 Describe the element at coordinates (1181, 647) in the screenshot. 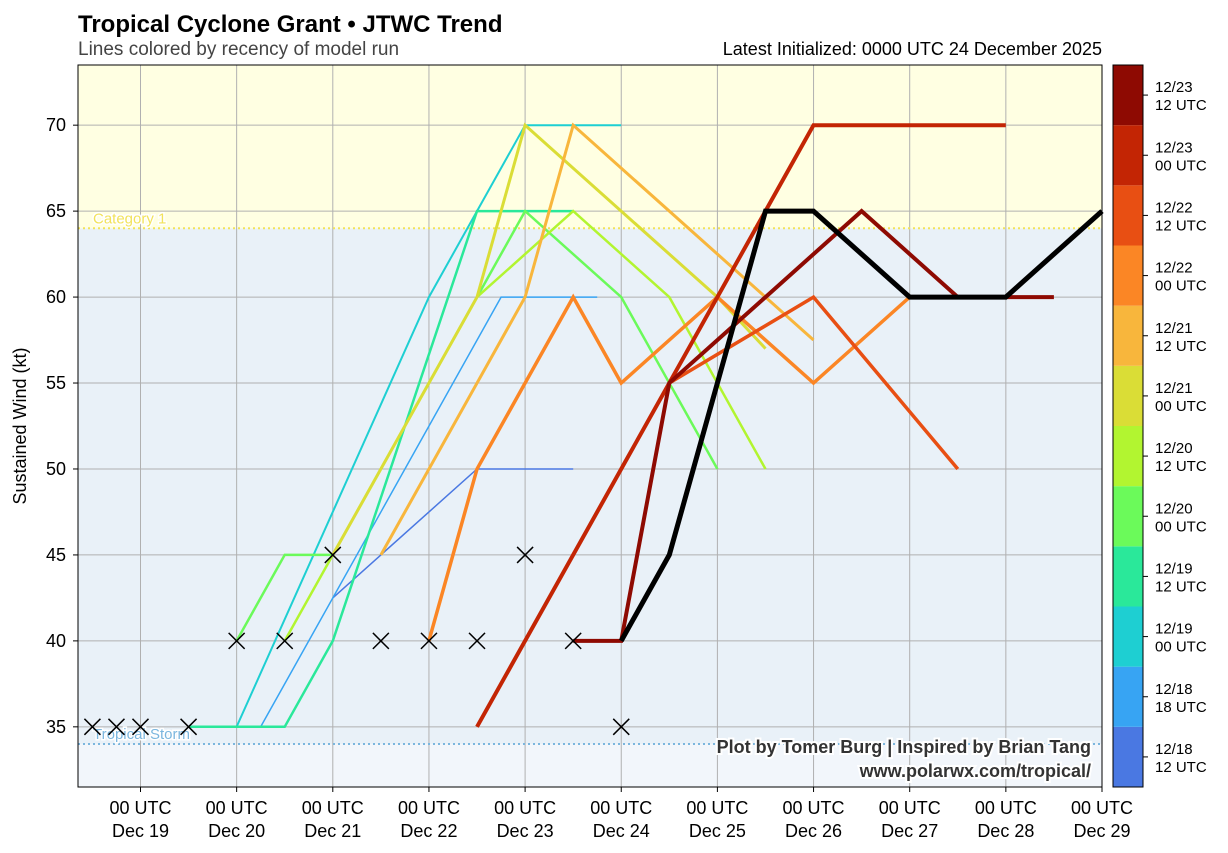

I see `colorbar-time-2: 00 UTC` at that location.